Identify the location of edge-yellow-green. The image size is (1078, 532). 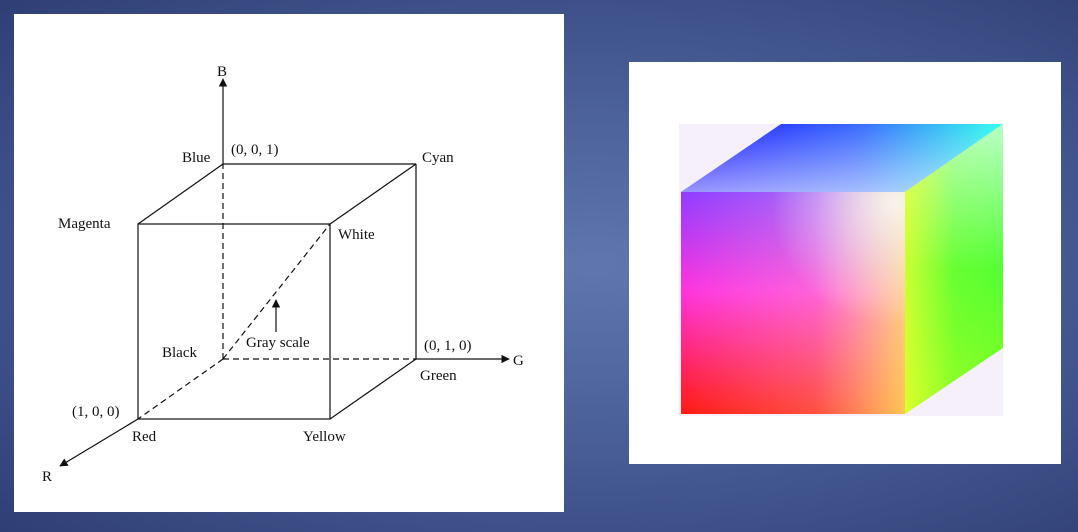
(373, 389).